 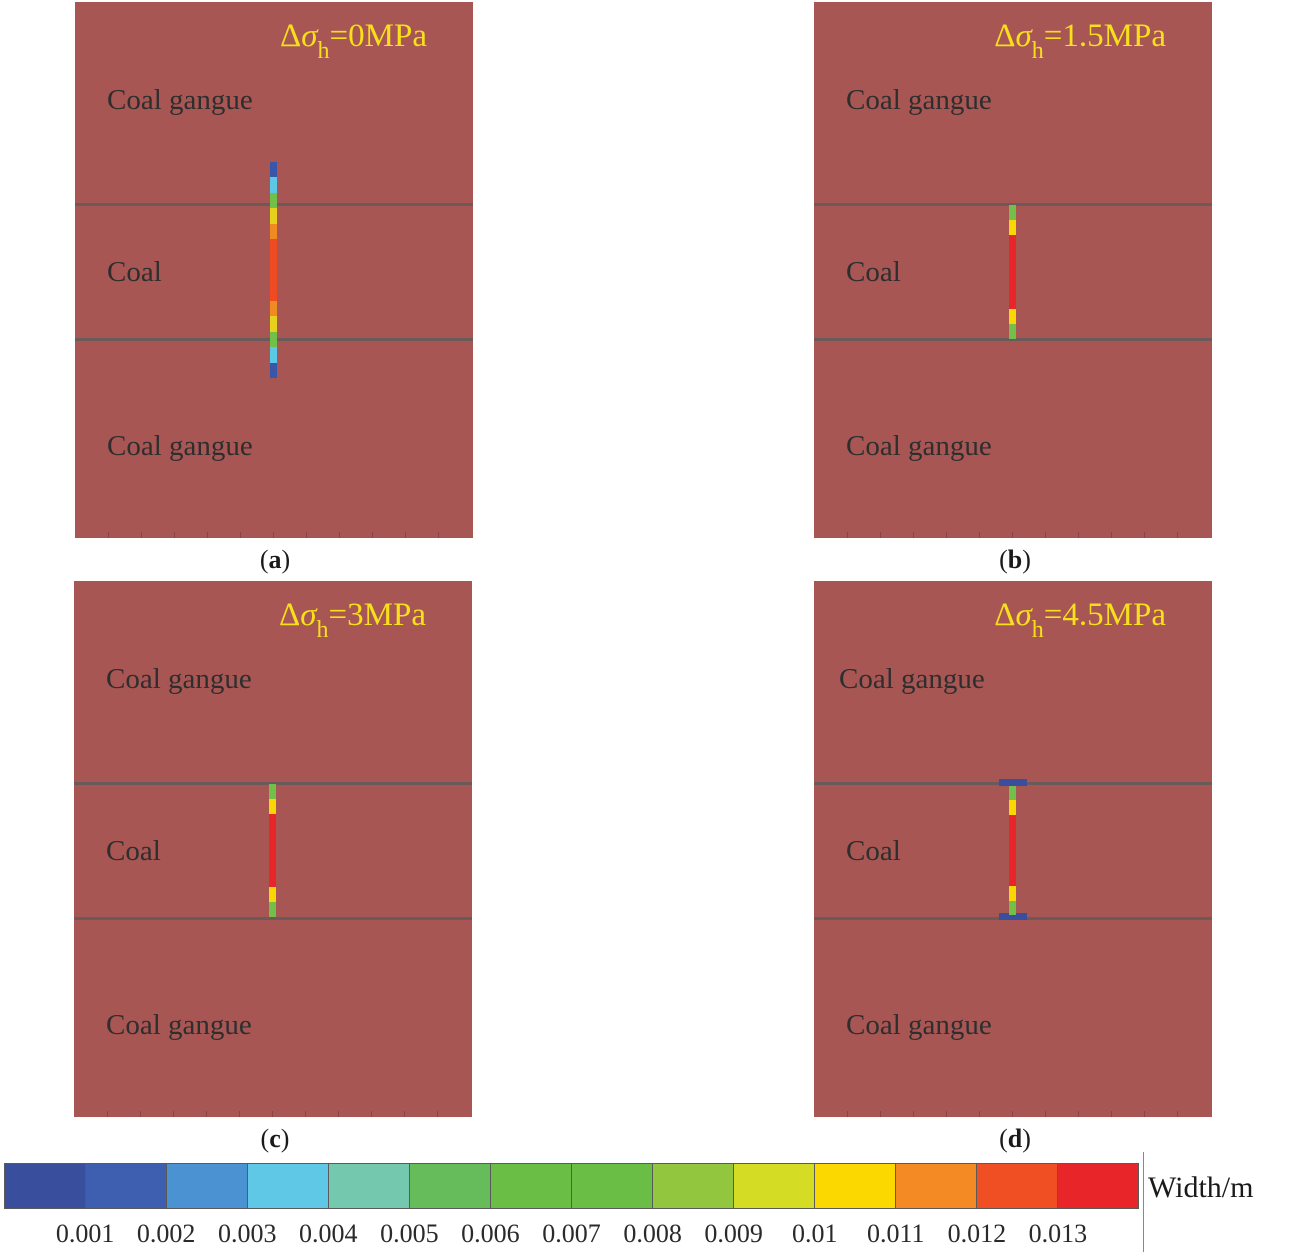 I want to click on colorbar-tick-label: 0.012, so click(x=977, y=1233).